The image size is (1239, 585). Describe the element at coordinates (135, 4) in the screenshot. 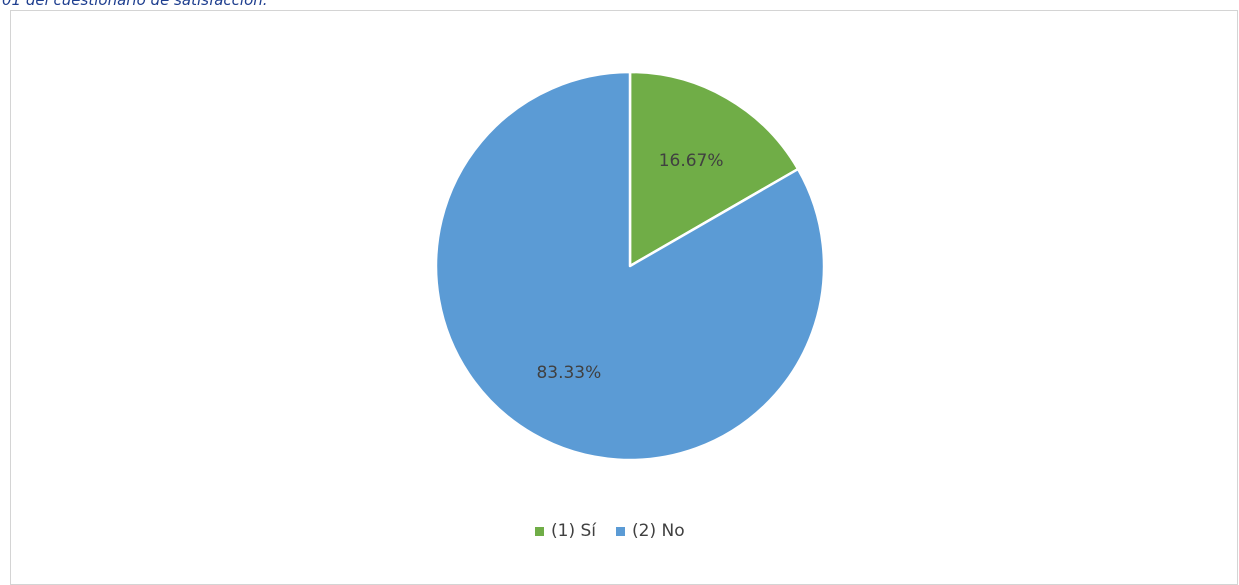

I see `chart-caption: 01 del cuestionario de satisfacción.` at that location.